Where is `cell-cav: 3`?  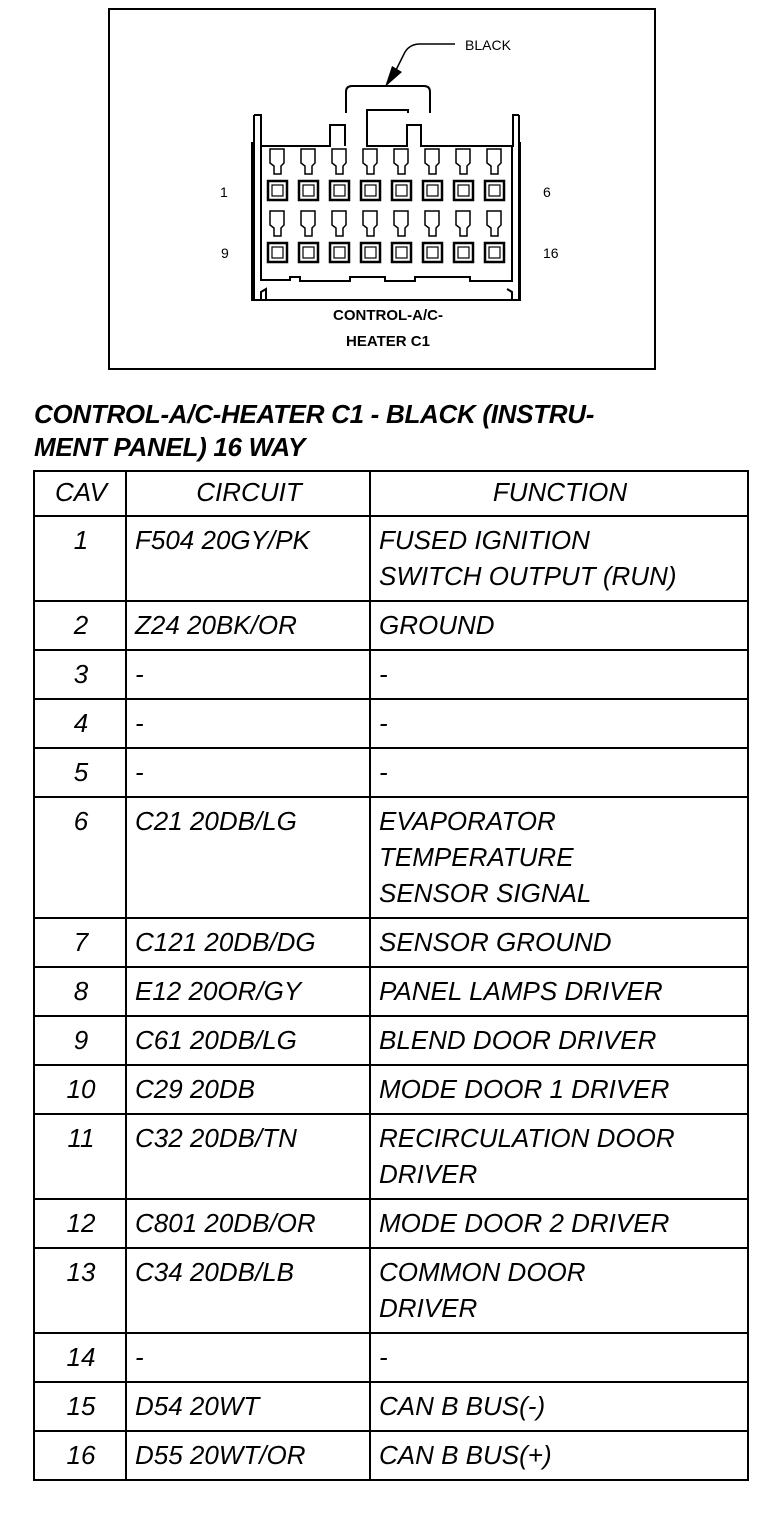 cell-cav: 3 is located at coordinates (80, 674).